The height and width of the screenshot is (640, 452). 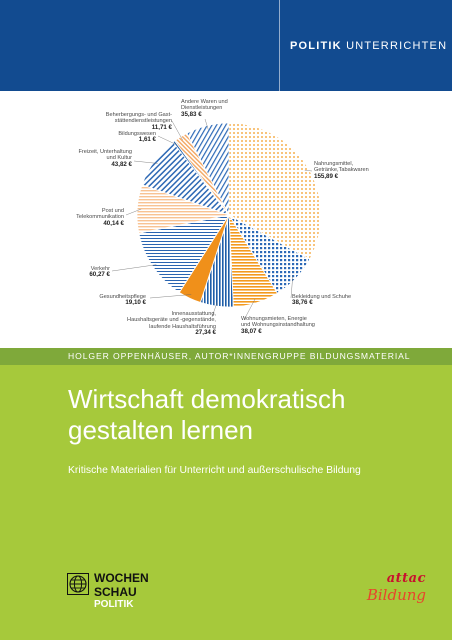 I want to click on label-health: Gesundheitspflege 19,10 €, so click(x=122, y=300).